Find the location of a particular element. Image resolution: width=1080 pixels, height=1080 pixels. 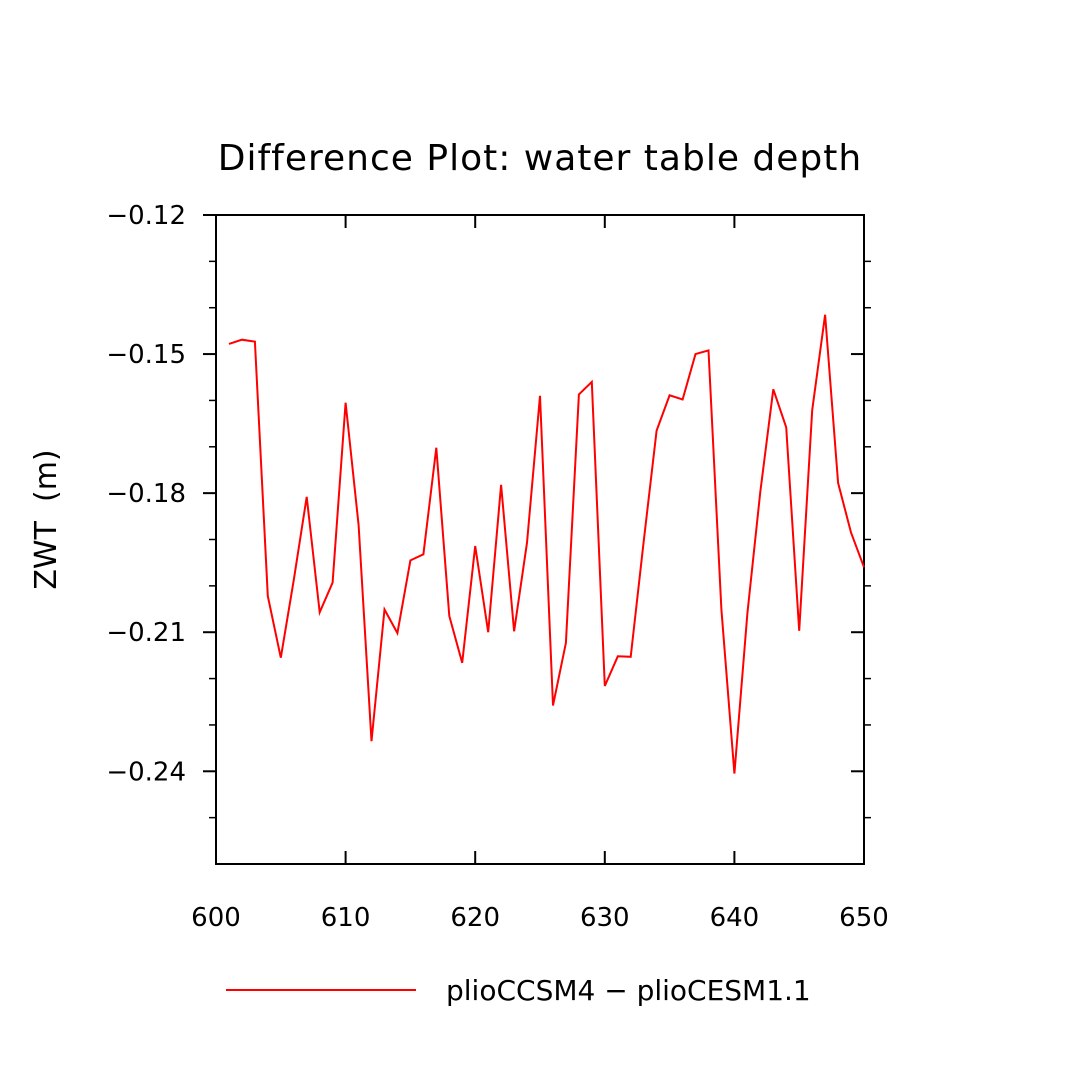

y-tick-label: −0.15 is located at coordinates (146, 355).